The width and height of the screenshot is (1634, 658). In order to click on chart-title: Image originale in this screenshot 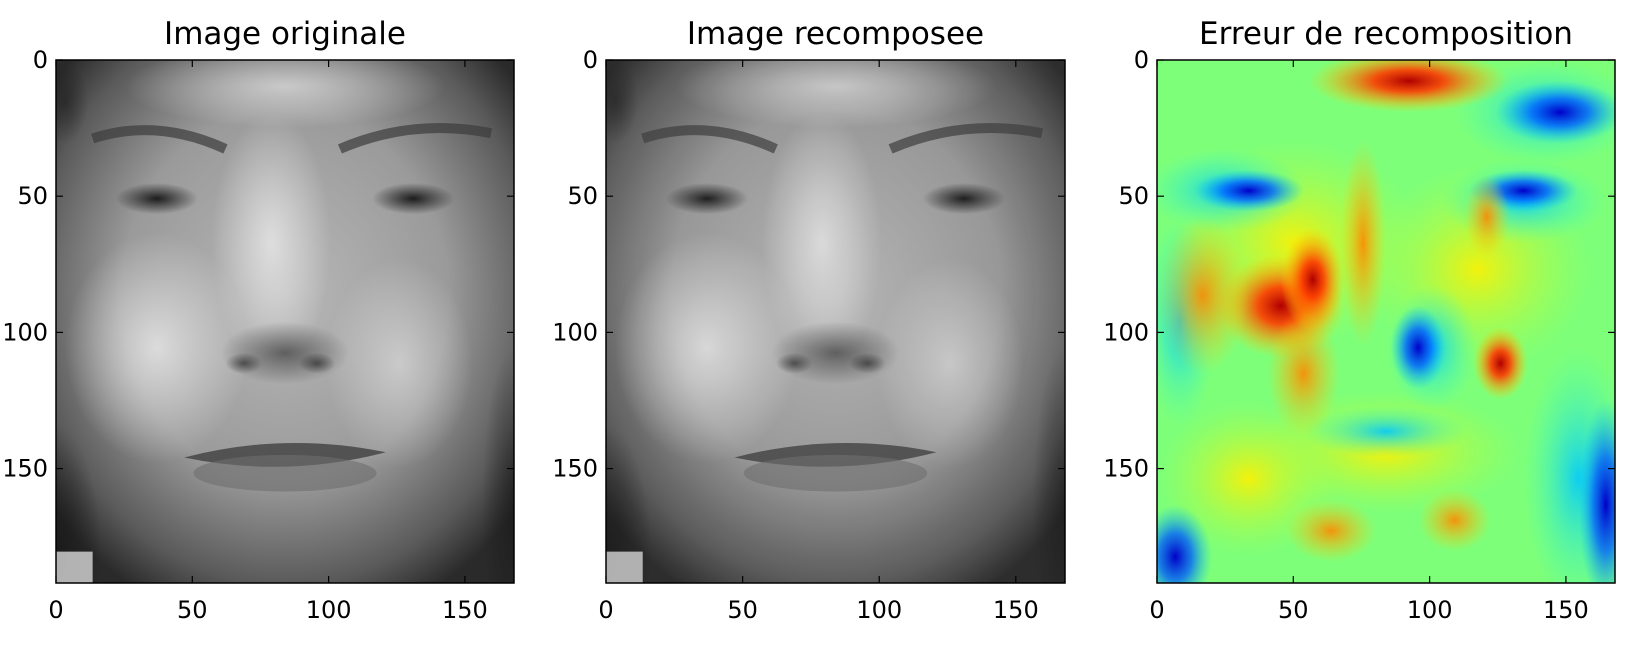, I will do `click(285, 34)`.